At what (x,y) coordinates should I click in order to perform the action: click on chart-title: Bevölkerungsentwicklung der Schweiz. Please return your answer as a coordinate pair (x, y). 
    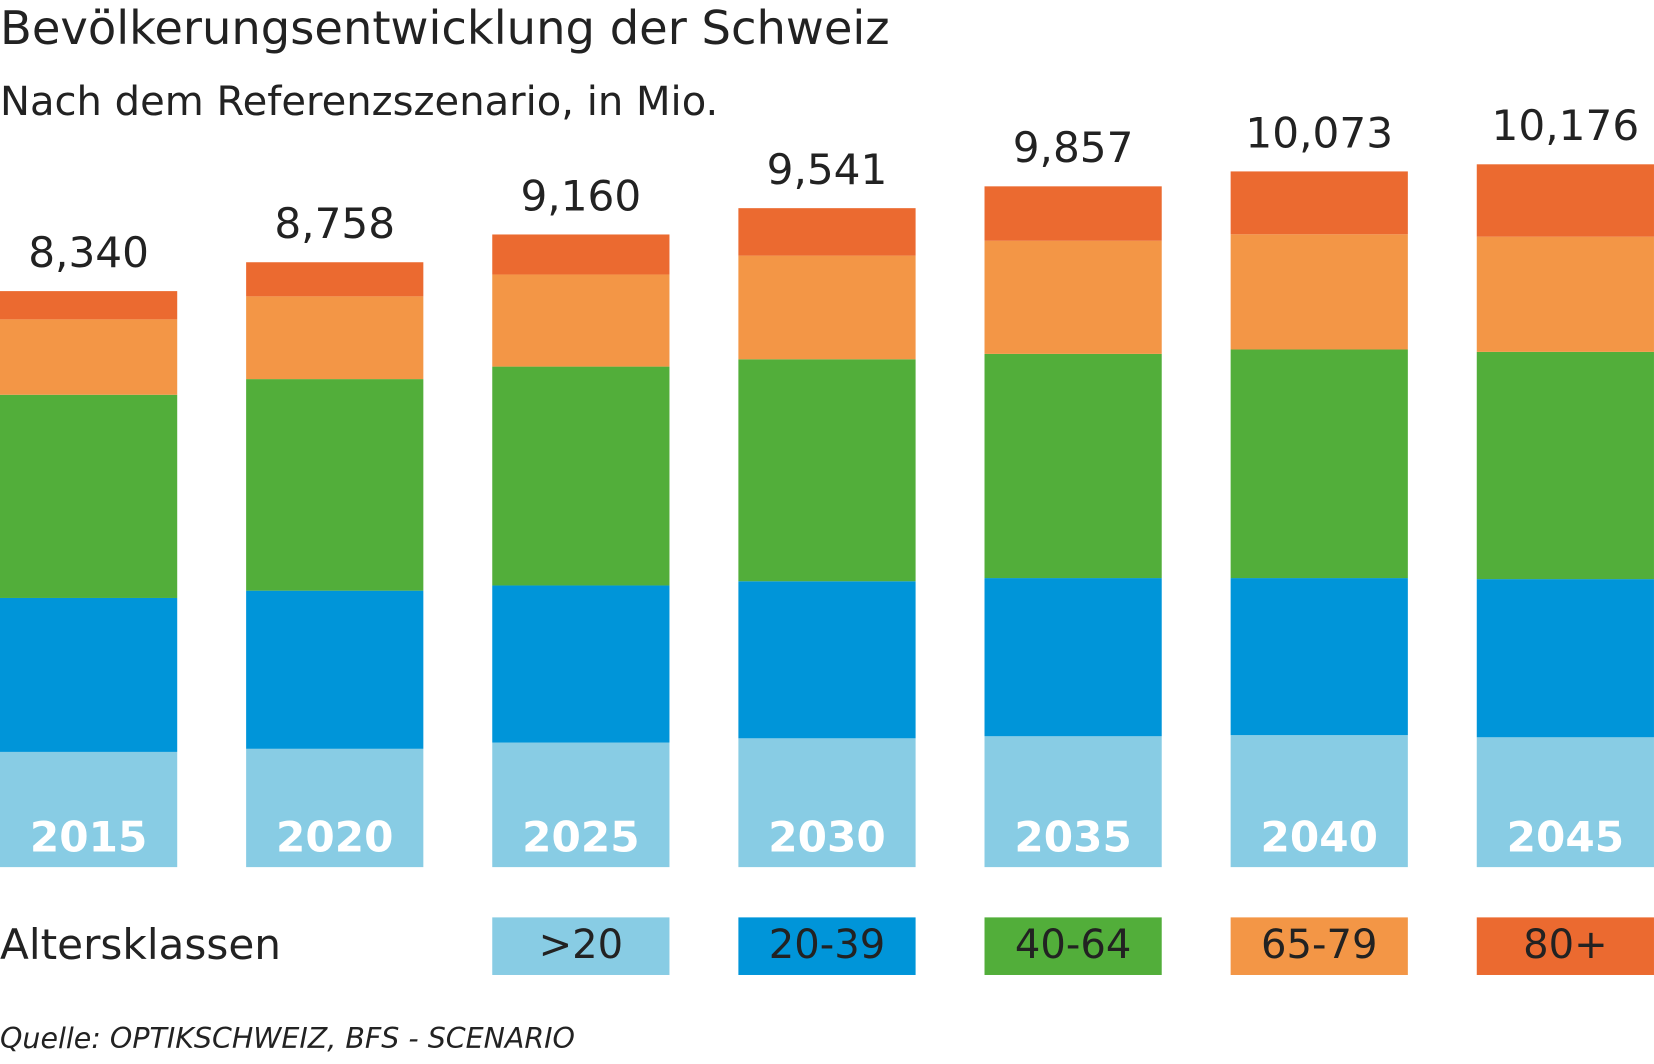
    Looking at the image, I should click on (445, 28).